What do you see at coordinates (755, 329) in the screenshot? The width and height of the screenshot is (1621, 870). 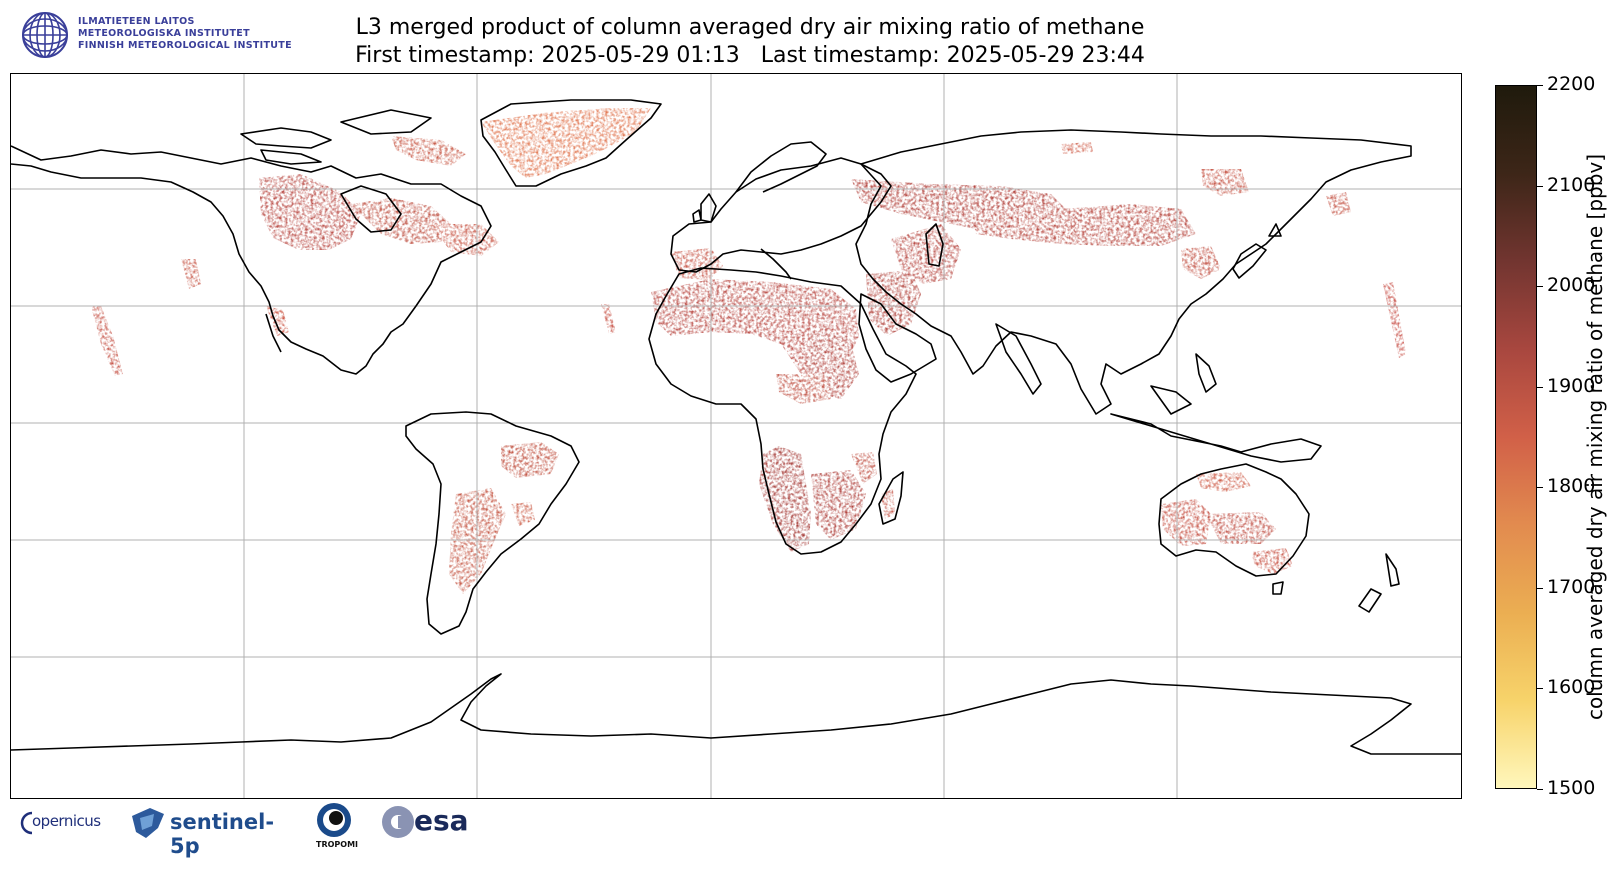 I see `data-sahara` at bounding box center [755, 329].